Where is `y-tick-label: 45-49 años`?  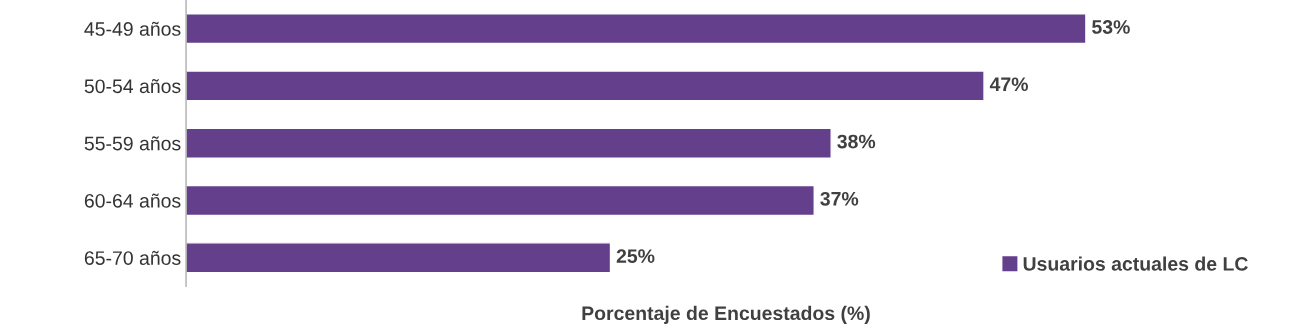
y-tick-label: 45-49 años is located at coordinates (132, 28).